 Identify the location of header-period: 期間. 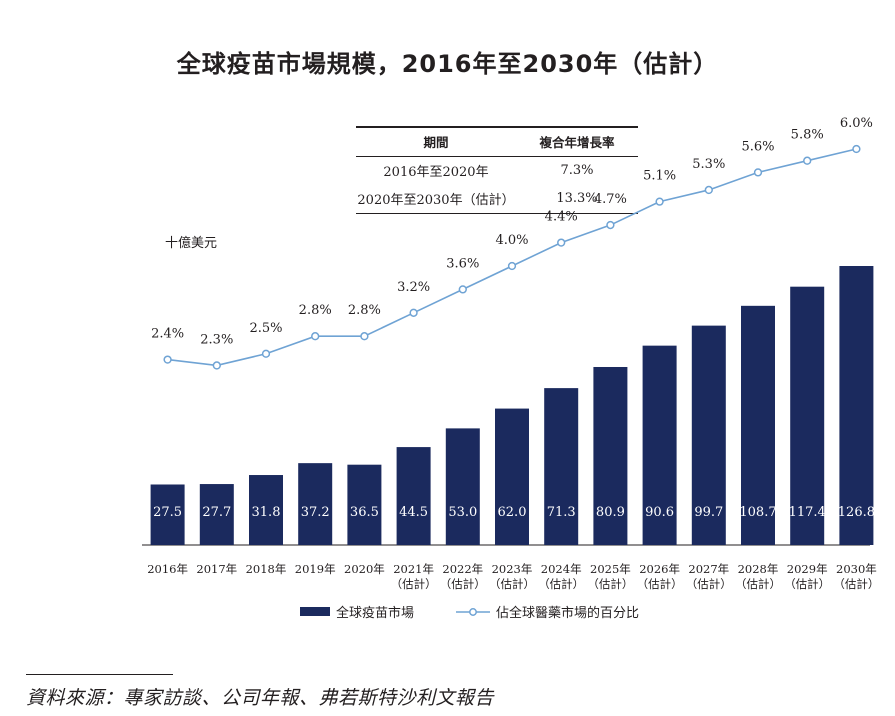
(436, 142).